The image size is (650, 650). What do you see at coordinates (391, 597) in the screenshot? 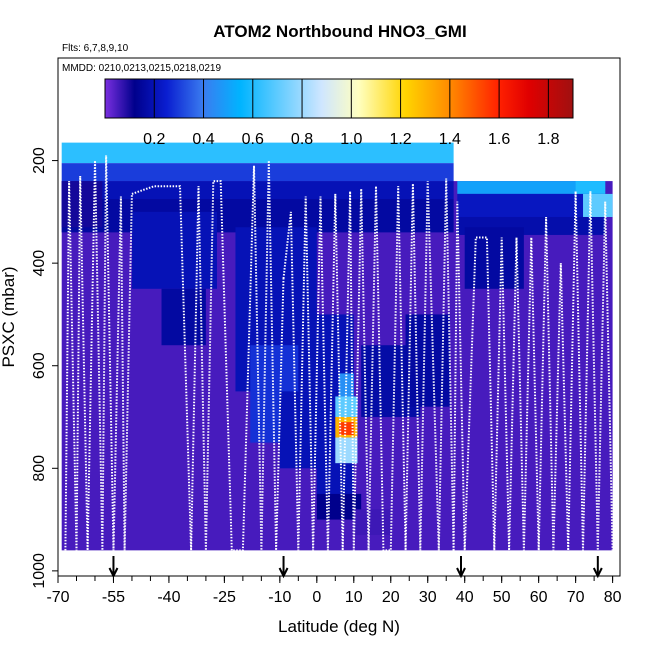
I see `x-tick-label: 20` at bounding box center [391, 597].